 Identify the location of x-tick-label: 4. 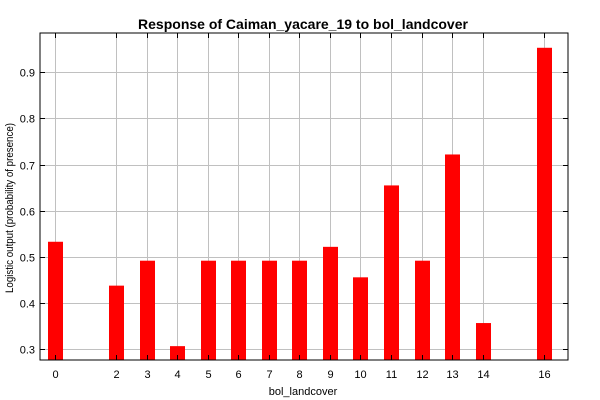
(177, 375).